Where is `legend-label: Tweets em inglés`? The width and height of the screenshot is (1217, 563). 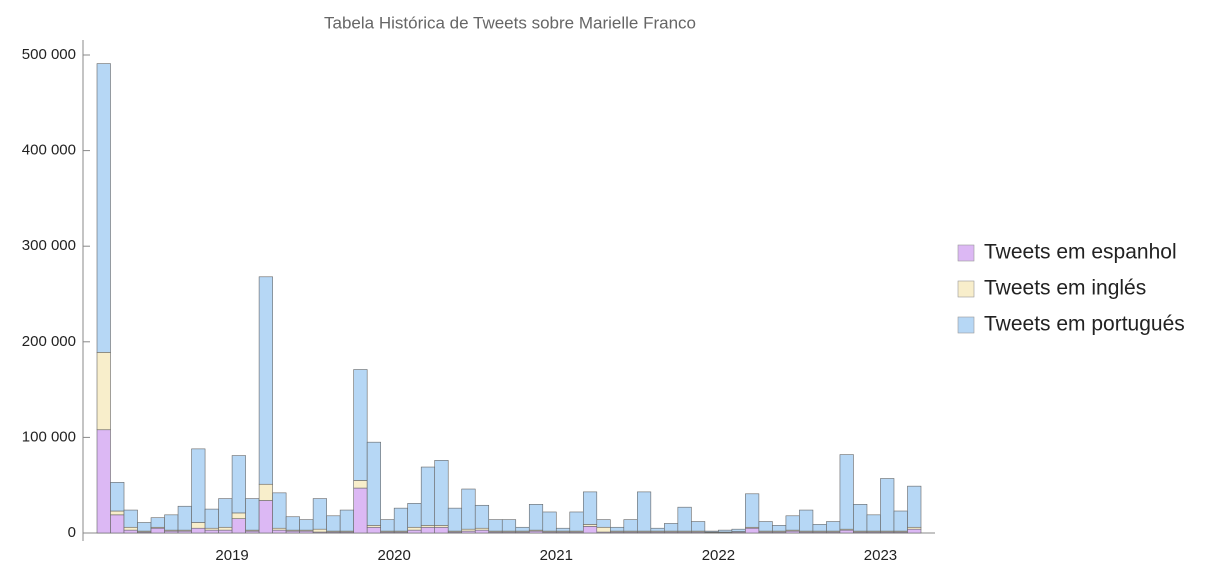 legend-label: Tweets em inglés is located at coordinates (1065, 288).